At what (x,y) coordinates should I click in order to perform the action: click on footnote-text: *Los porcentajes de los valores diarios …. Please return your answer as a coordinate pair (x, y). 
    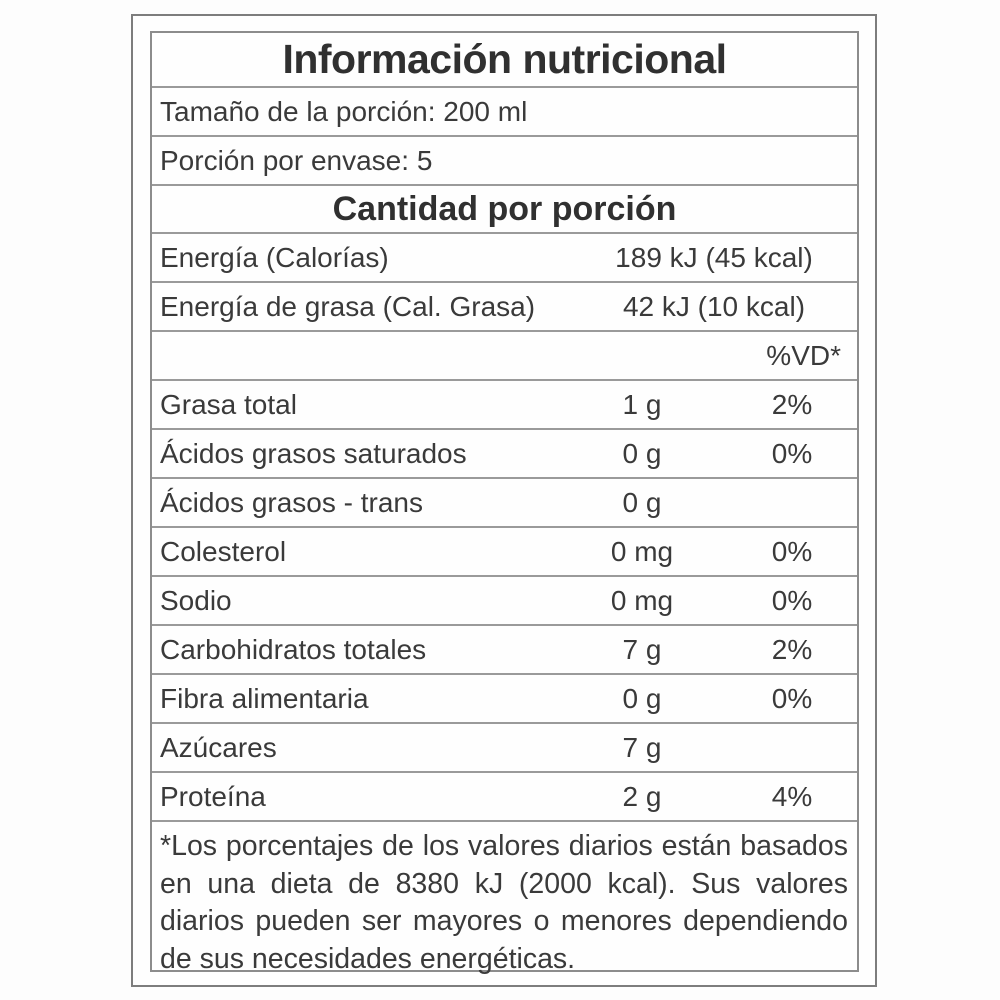
    Looking at the image, I should click on (504, 902).